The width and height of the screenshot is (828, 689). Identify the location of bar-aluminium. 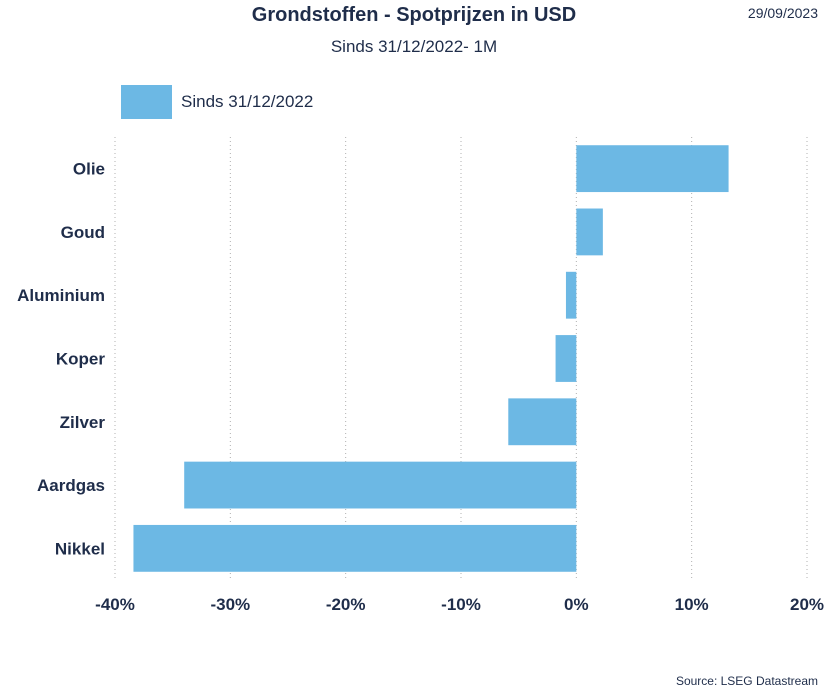
(571, 295).